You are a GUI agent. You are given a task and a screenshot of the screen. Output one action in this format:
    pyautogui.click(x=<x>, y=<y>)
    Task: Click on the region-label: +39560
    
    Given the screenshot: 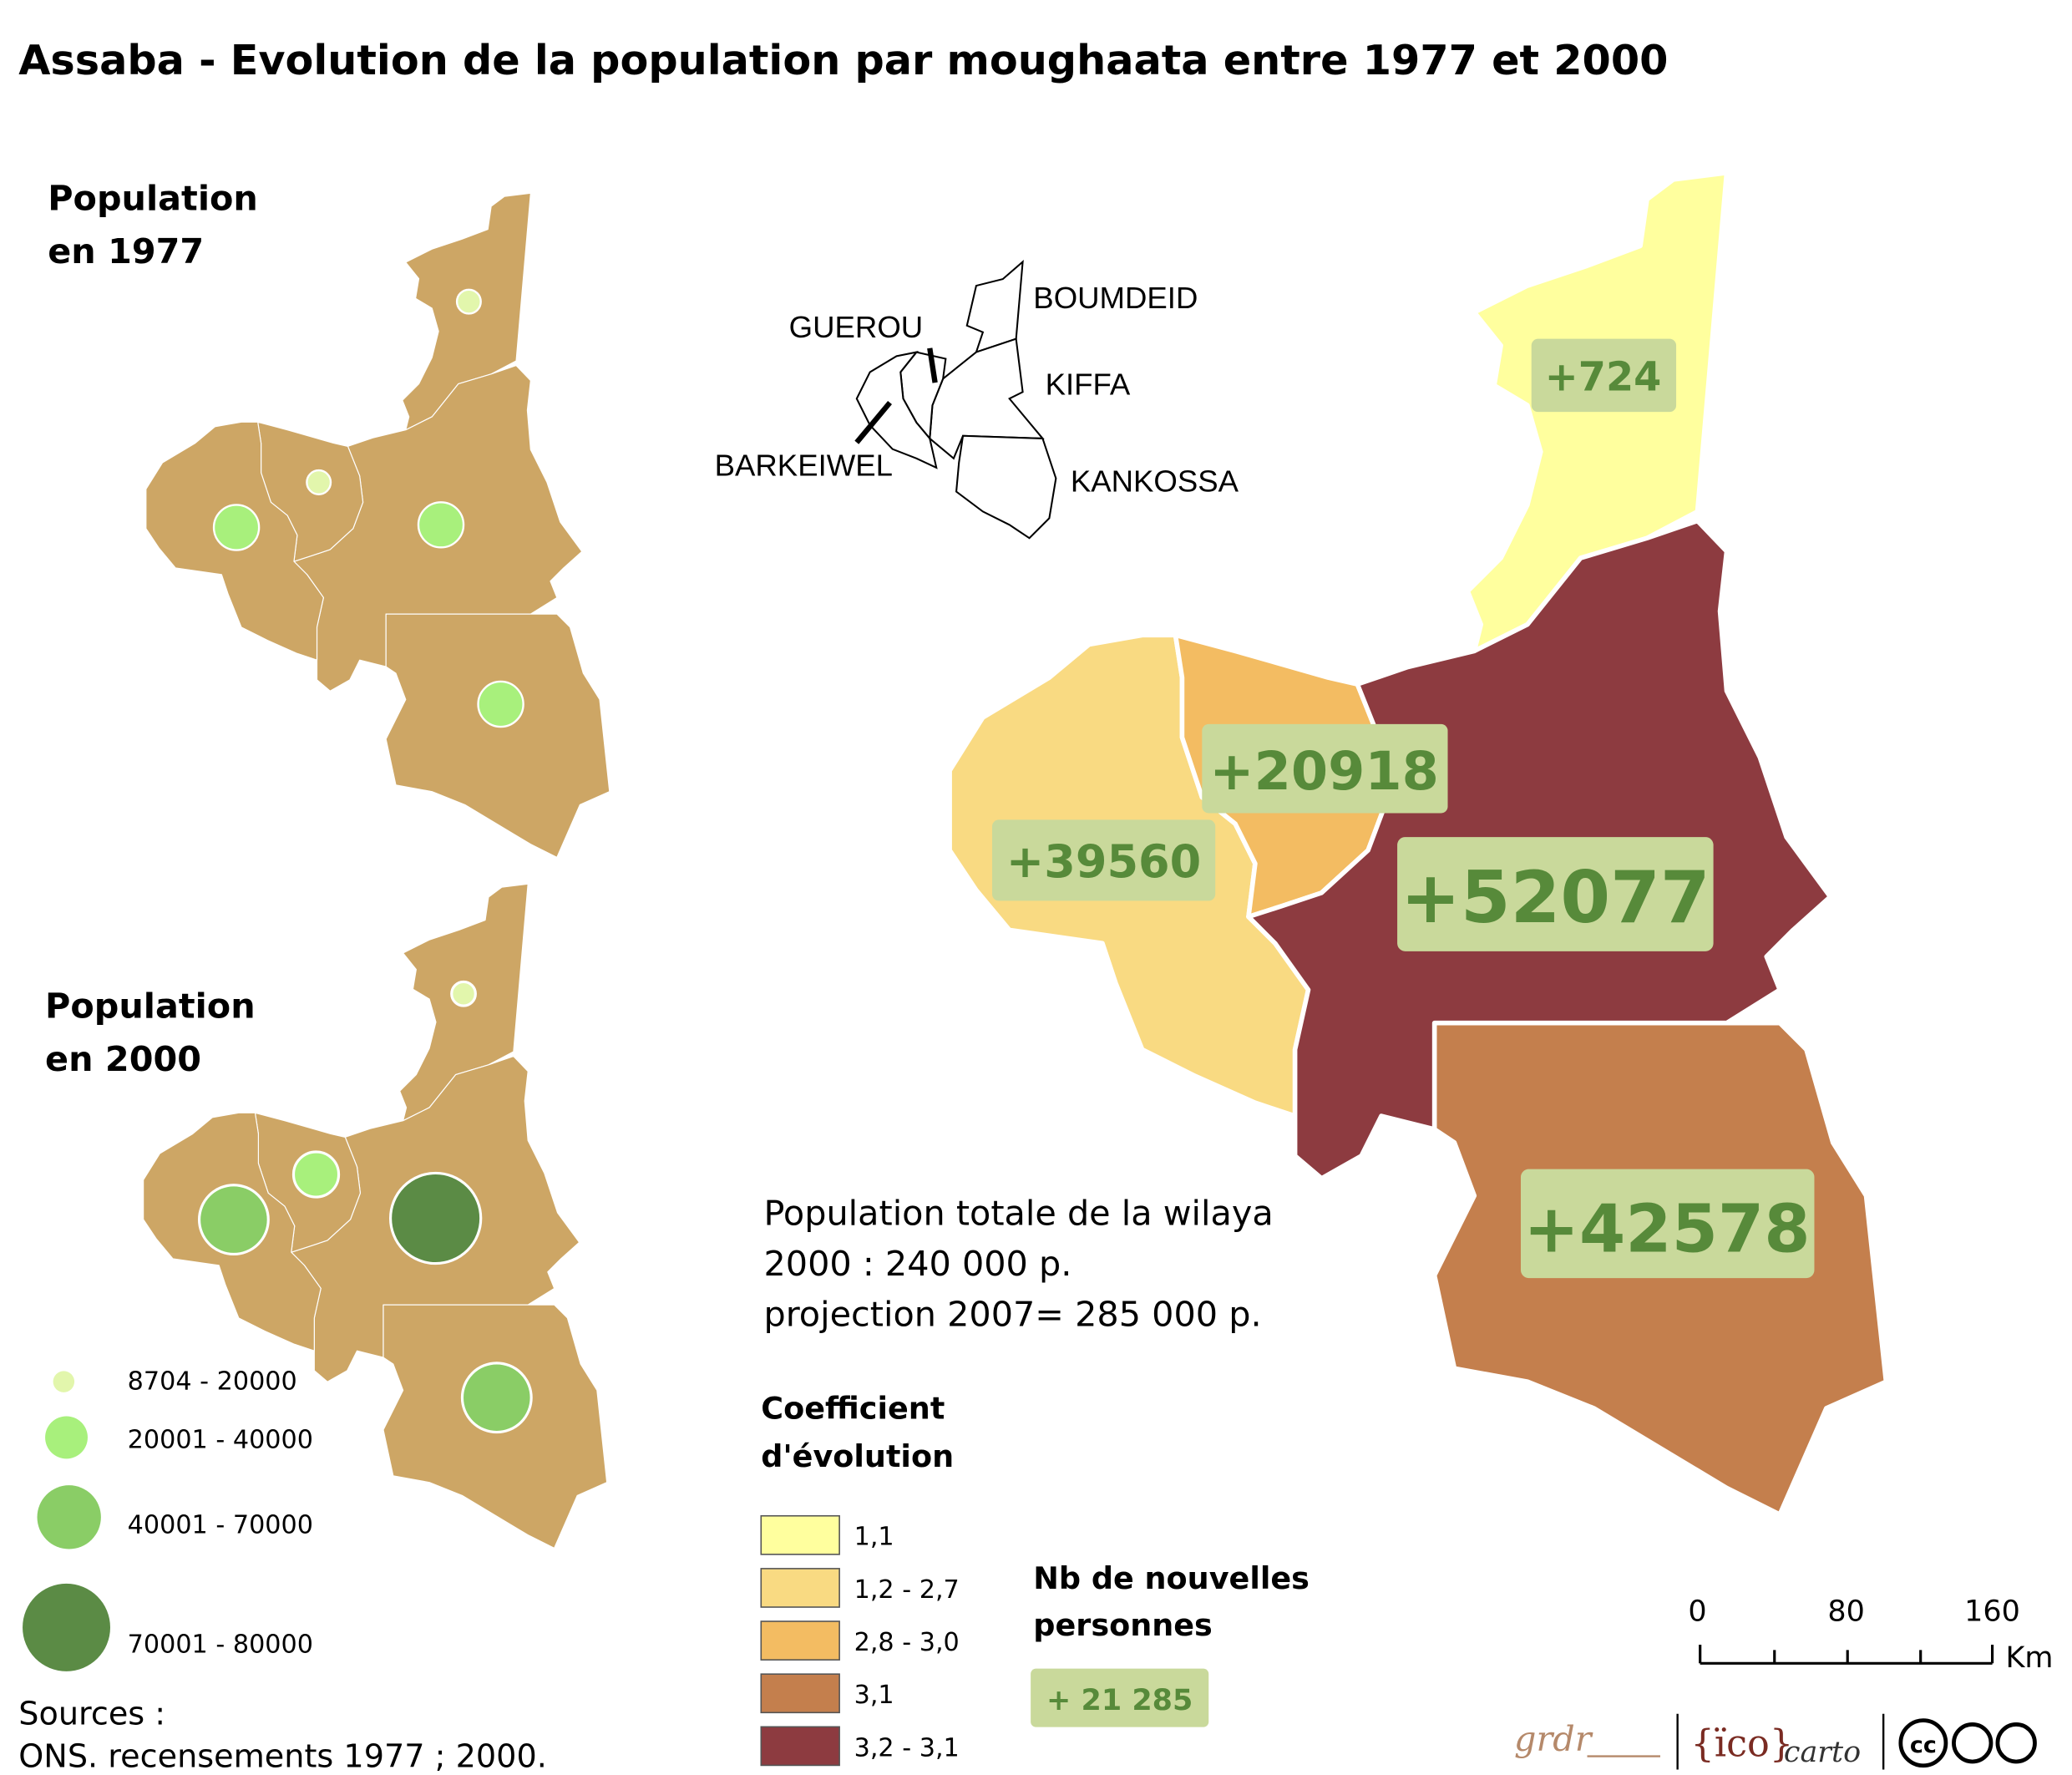 What is the action you would take?
    pyautogui.click(x=1103, y=862)
    